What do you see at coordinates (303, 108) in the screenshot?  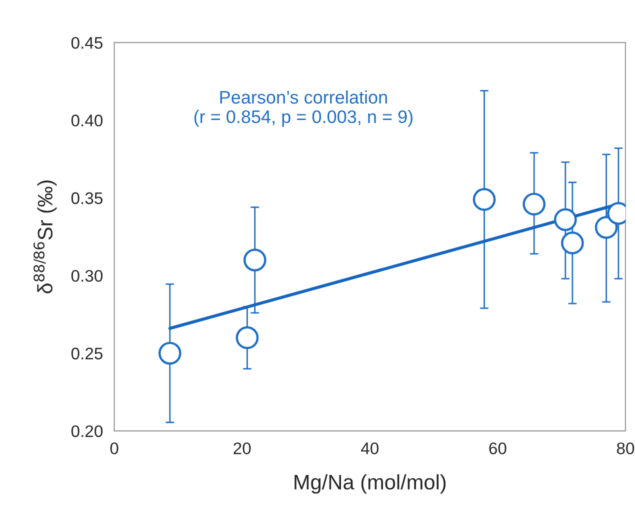 I see `annotation: Pearson’s correlation (r = 0.854, p = 0.003, n = 9)` at bounding box center [303, 108].